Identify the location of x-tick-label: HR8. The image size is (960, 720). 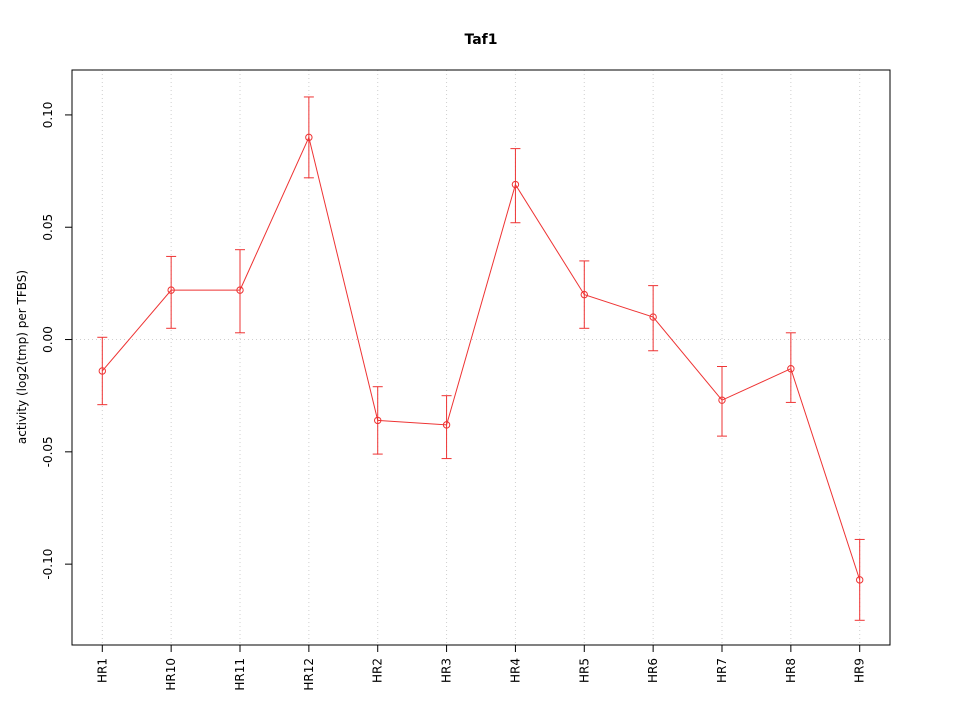
(791, 670).